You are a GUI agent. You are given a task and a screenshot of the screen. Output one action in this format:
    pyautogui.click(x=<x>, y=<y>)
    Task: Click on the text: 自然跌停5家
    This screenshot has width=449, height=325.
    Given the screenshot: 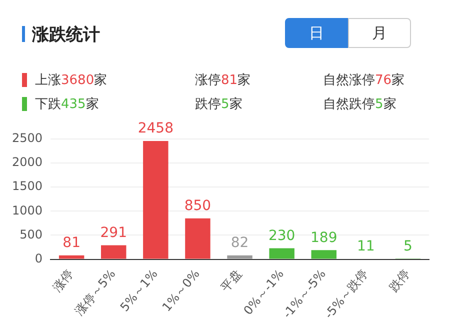 What is the action you would take?
    pyautogui.click(x=359, y=104)
    